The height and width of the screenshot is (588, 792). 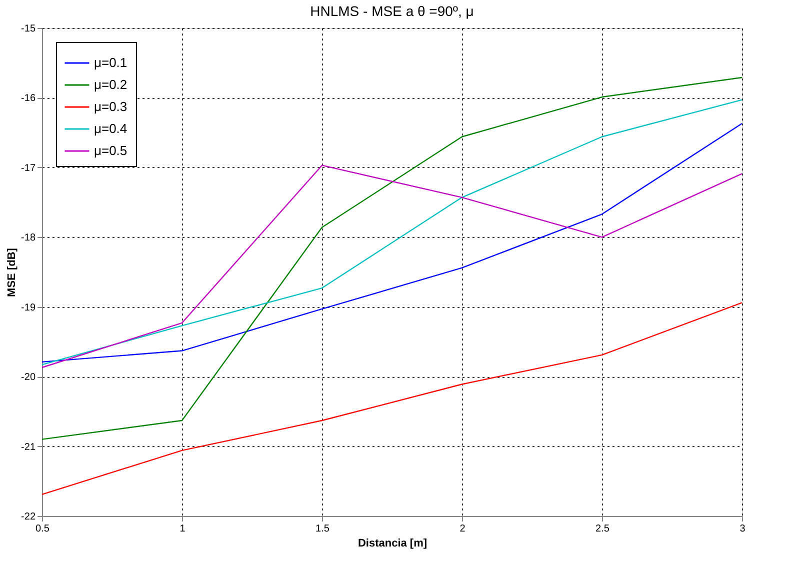 I want to click on x-tick-label: 0.5, so click(x=43, y=529).